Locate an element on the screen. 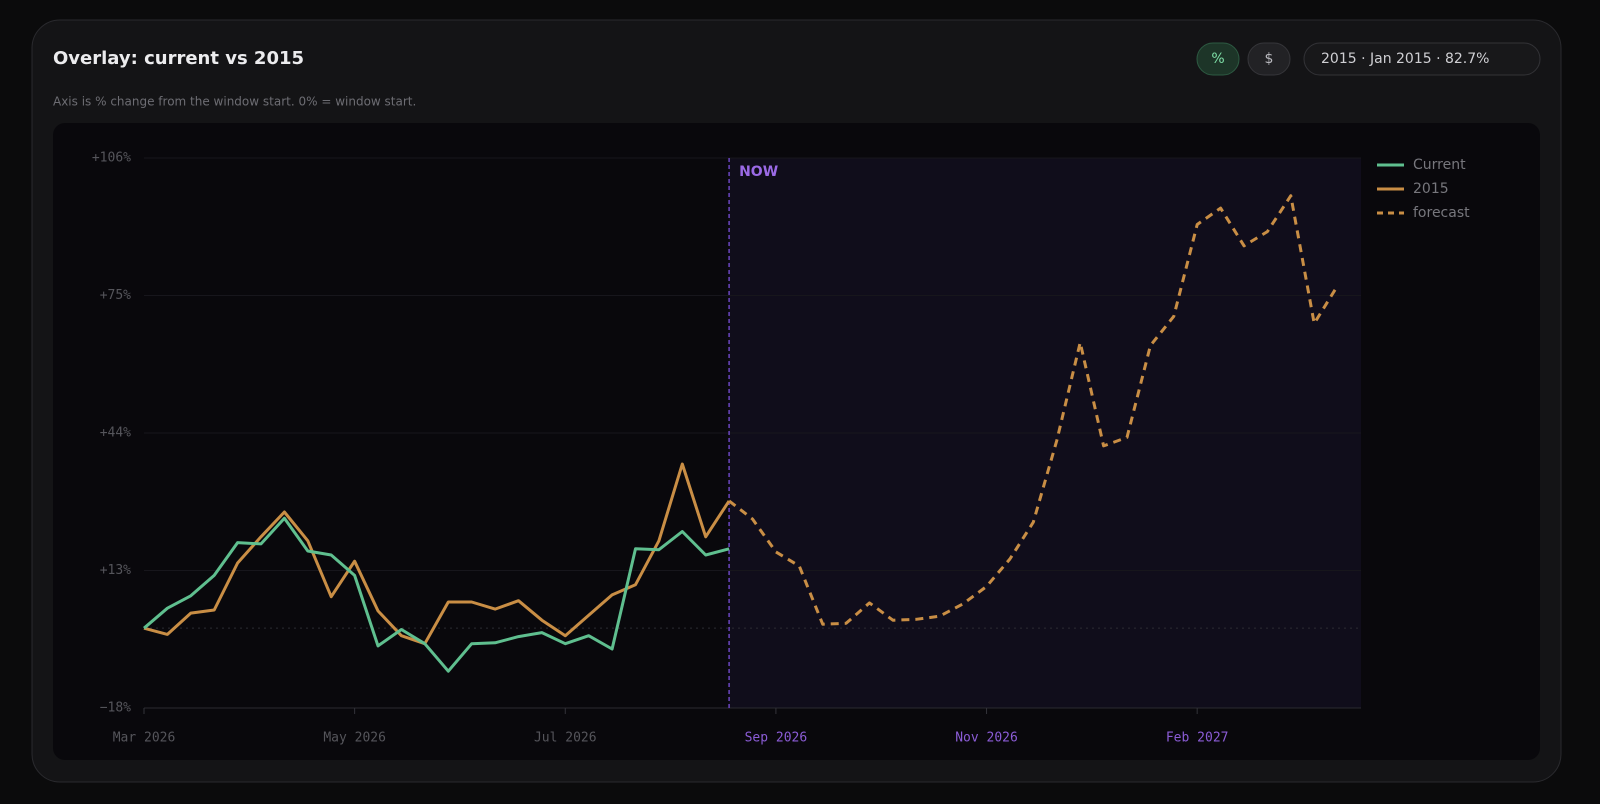  x-tick-label: Jul 2026 is located at coordinates (565, 738).